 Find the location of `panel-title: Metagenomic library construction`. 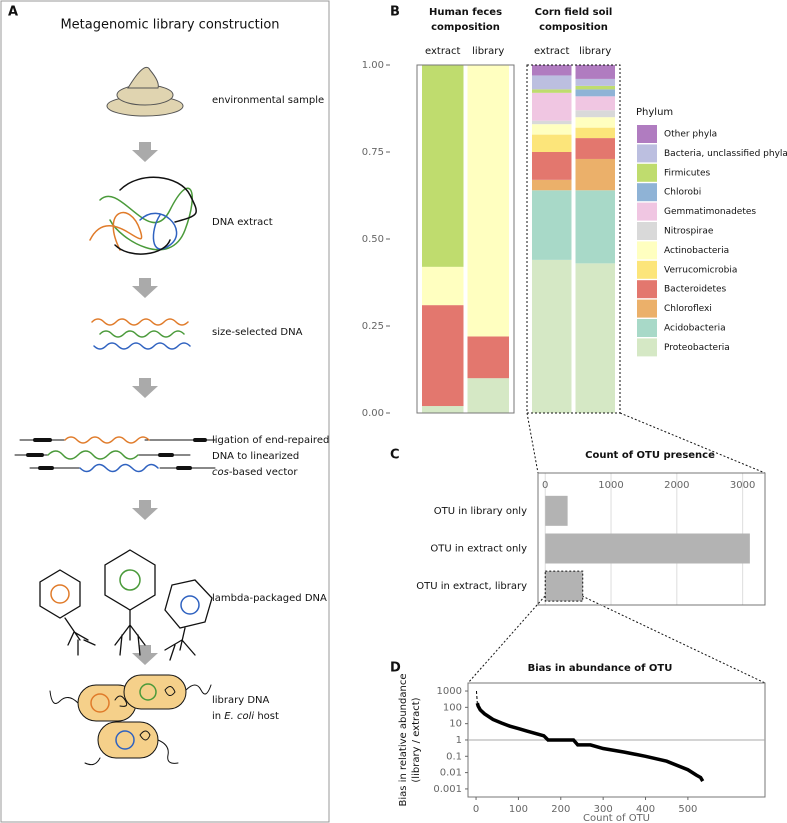

panel-title: Metagenomic library construction is located at coordinates (169, 25).